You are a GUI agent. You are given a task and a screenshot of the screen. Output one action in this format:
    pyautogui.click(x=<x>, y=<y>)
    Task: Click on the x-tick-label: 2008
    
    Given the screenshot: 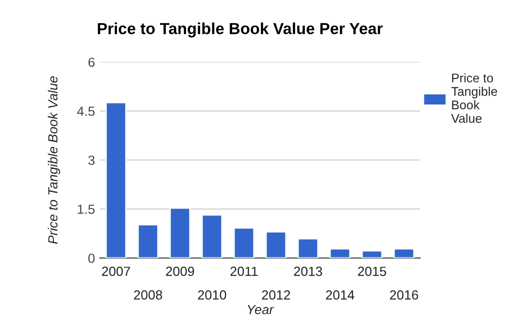 What is the action you would take?
    pyautogui.click(x=148, y=295)
    